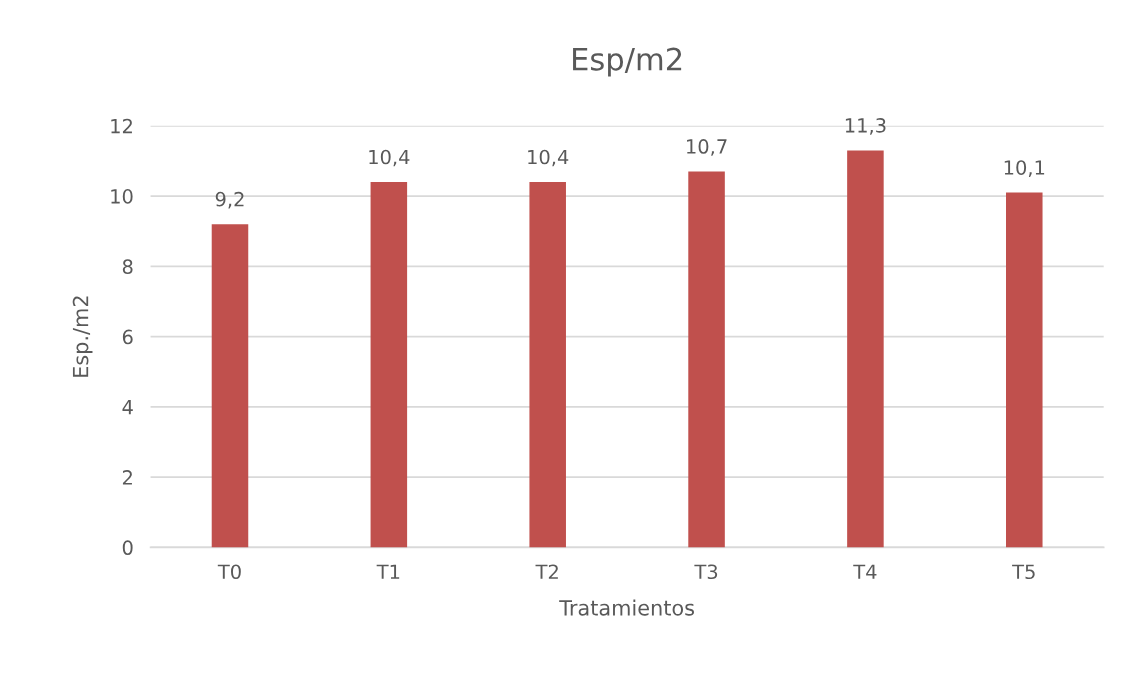  What do you see at coordinates (82, 336) in the screenshot?
I see `y-axis-title: Esp./m2` at bounding box center [82, 336].